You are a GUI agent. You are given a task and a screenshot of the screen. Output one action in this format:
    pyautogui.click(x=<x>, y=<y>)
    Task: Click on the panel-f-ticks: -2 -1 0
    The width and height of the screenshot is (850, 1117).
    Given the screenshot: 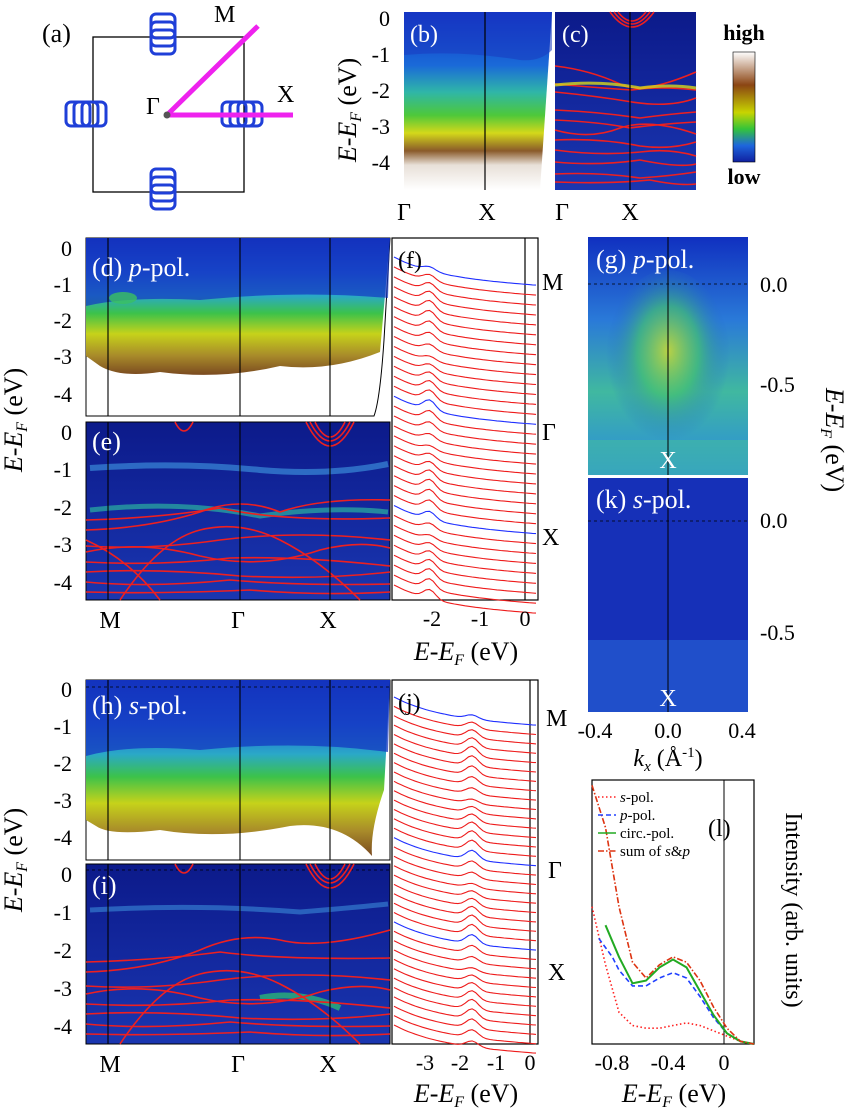 What is the action you would take?
    pyautogui.click(x=477, y=618)
    